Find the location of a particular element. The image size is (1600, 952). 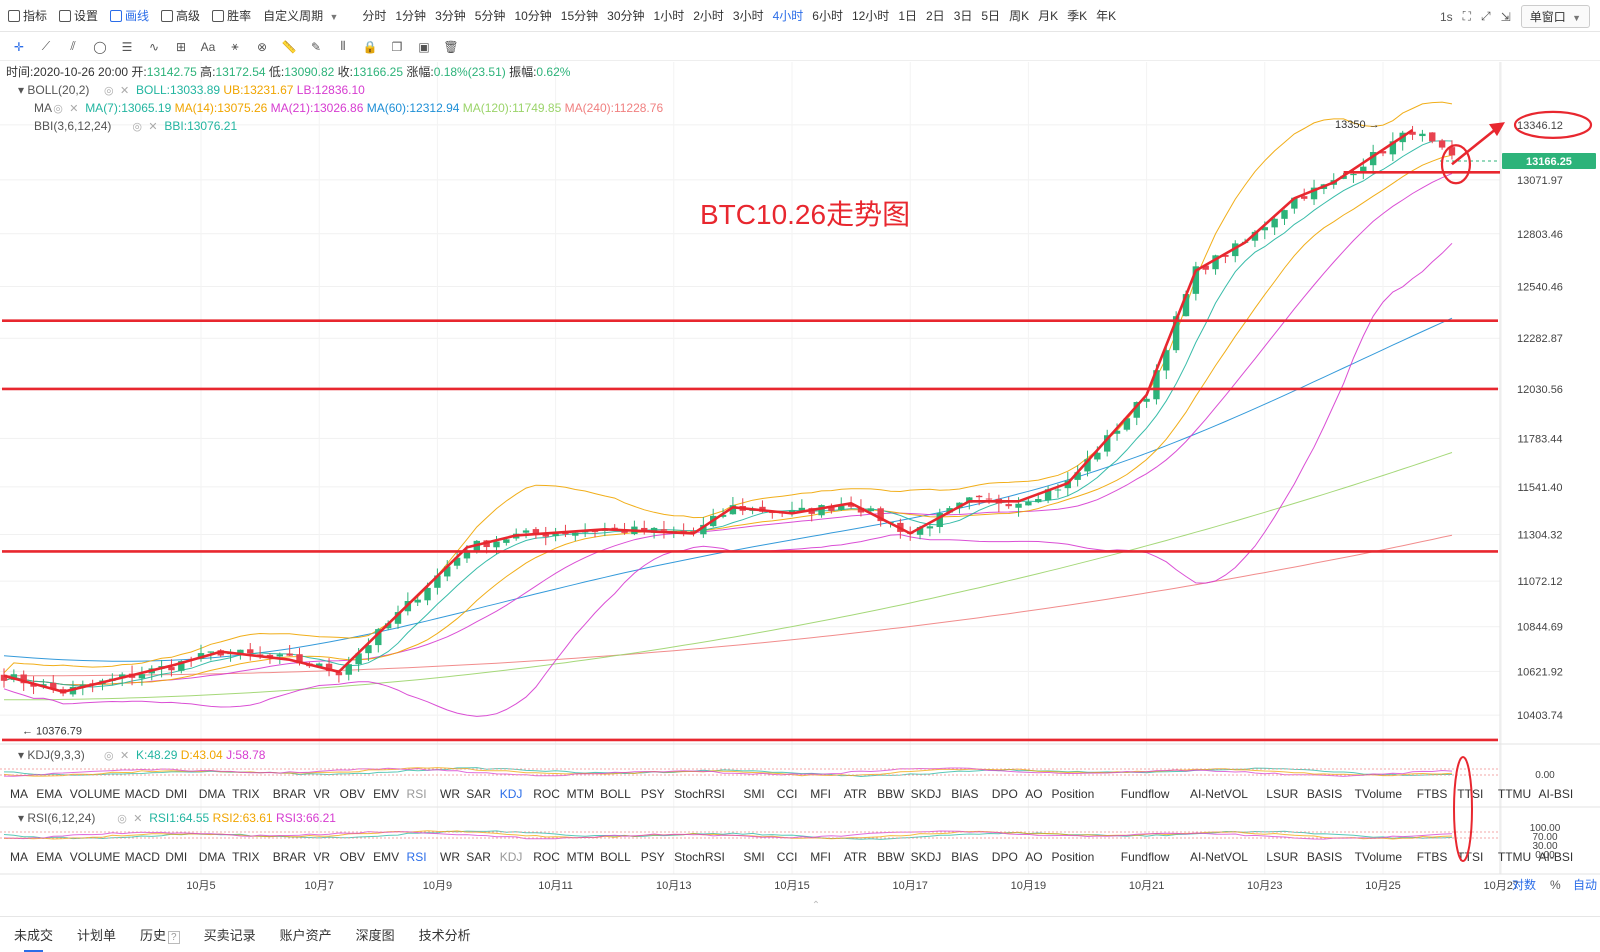

period-tab: 月K is located at coordinates (1048, 16).